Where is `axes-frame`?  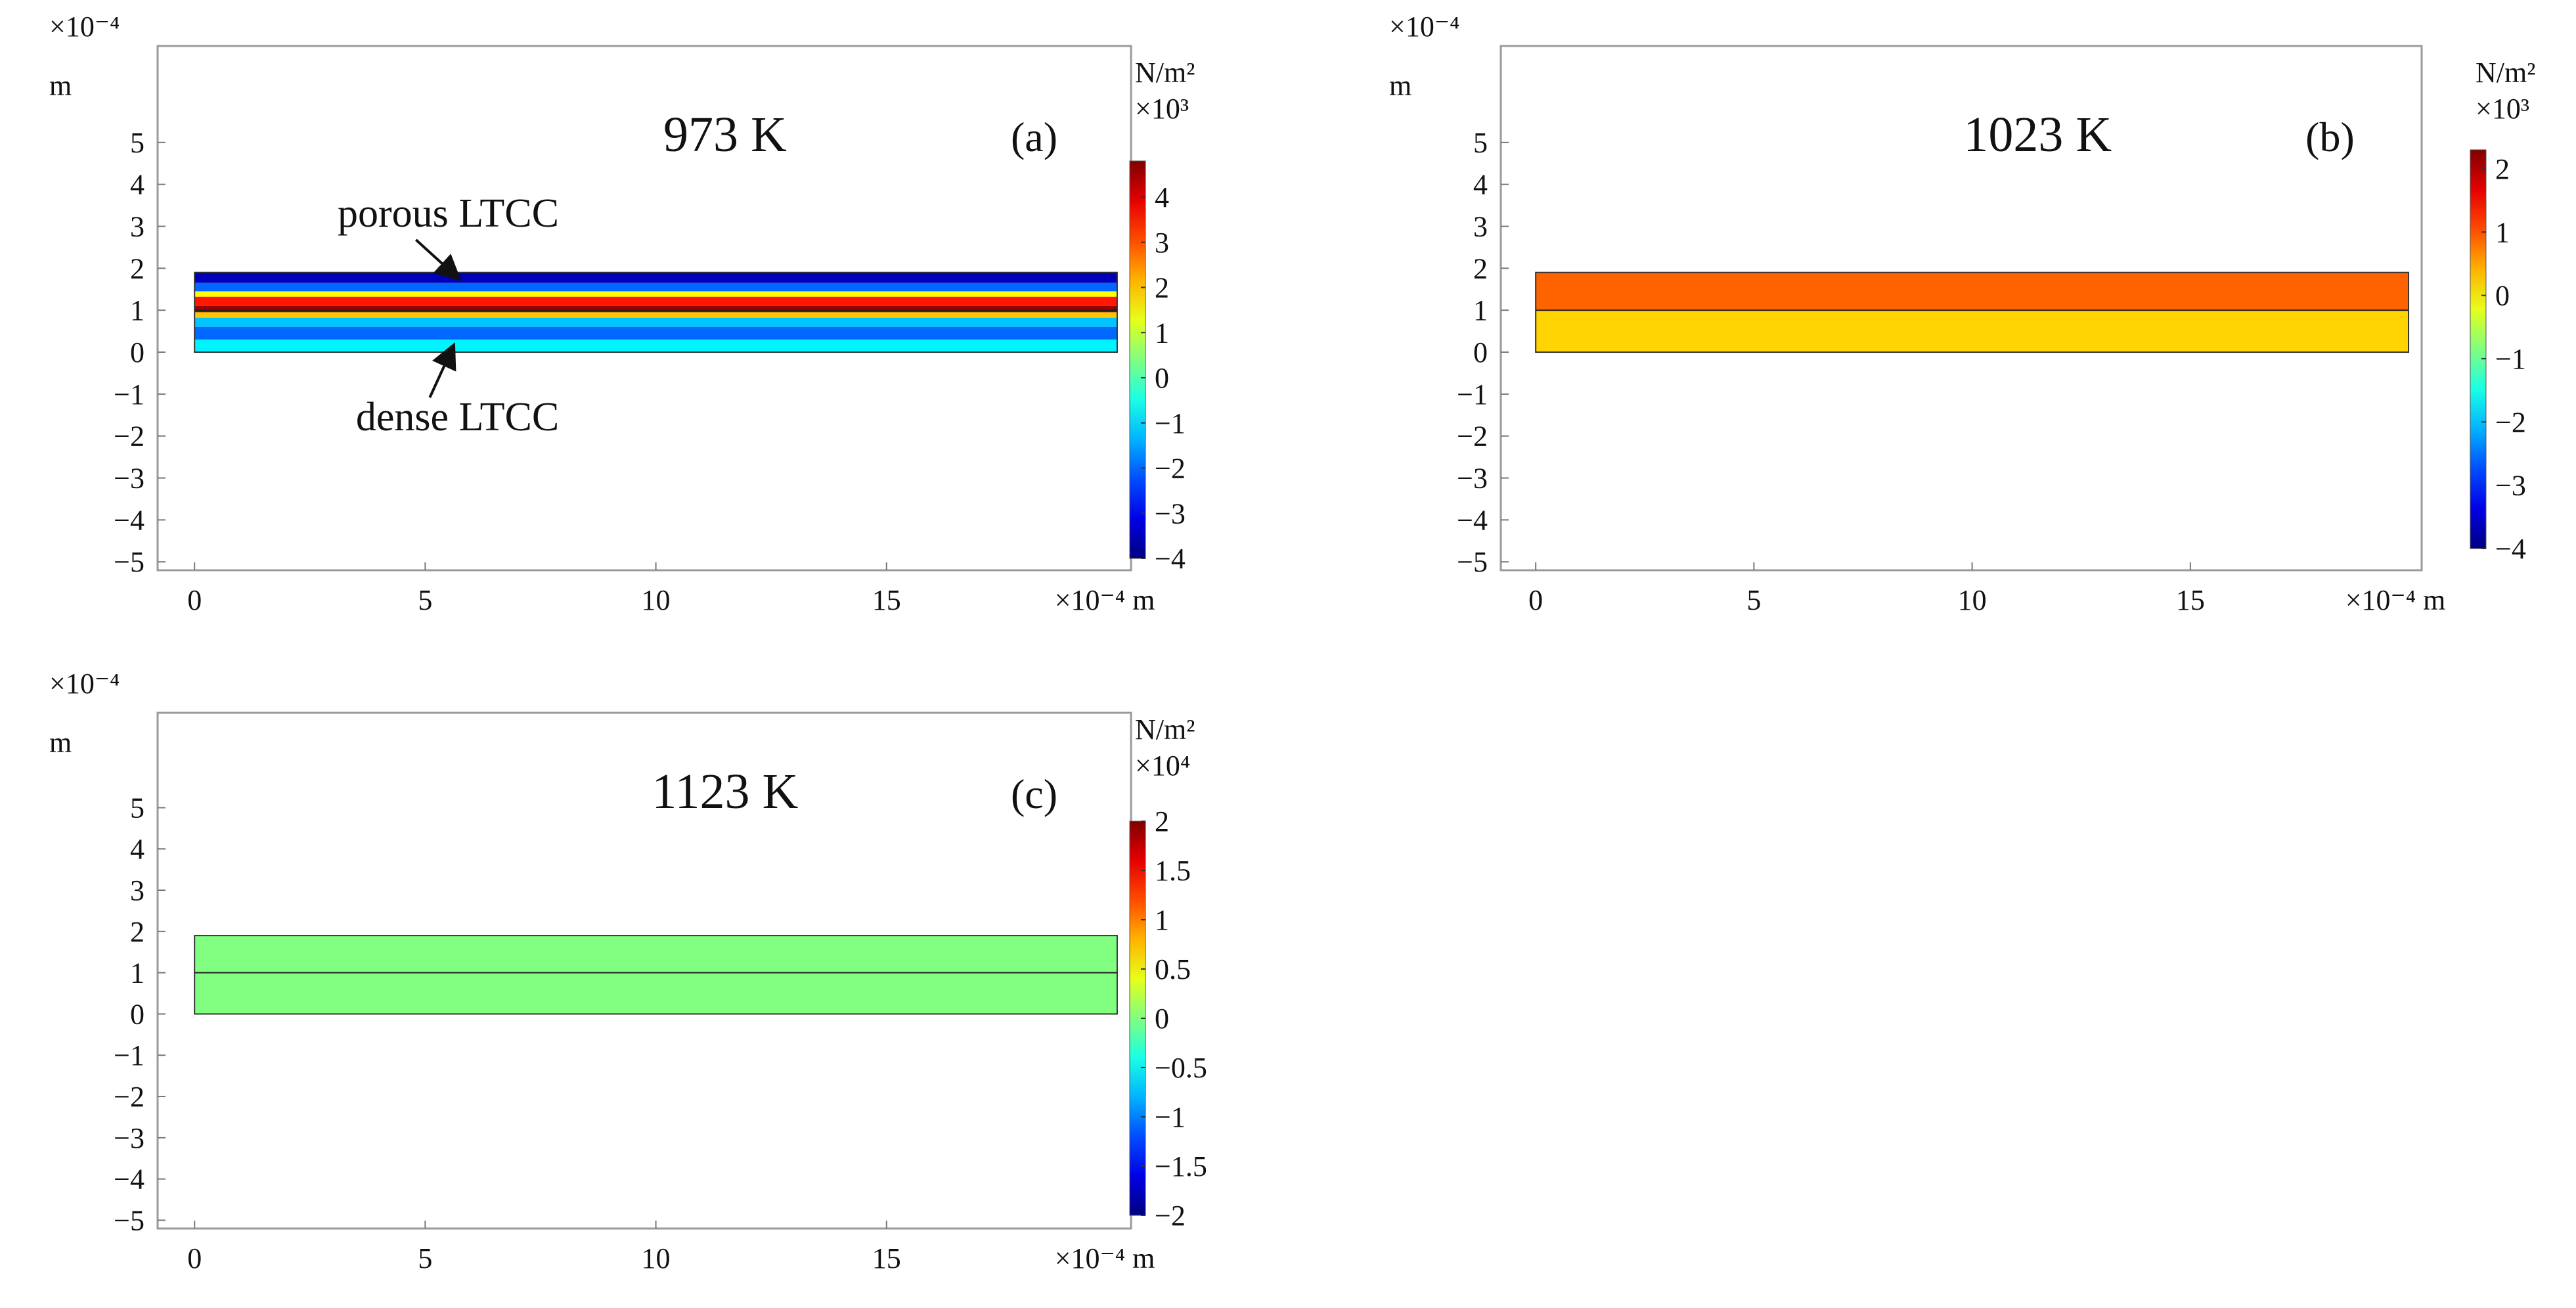 axes-frame is located at coordinates (1961, 308).